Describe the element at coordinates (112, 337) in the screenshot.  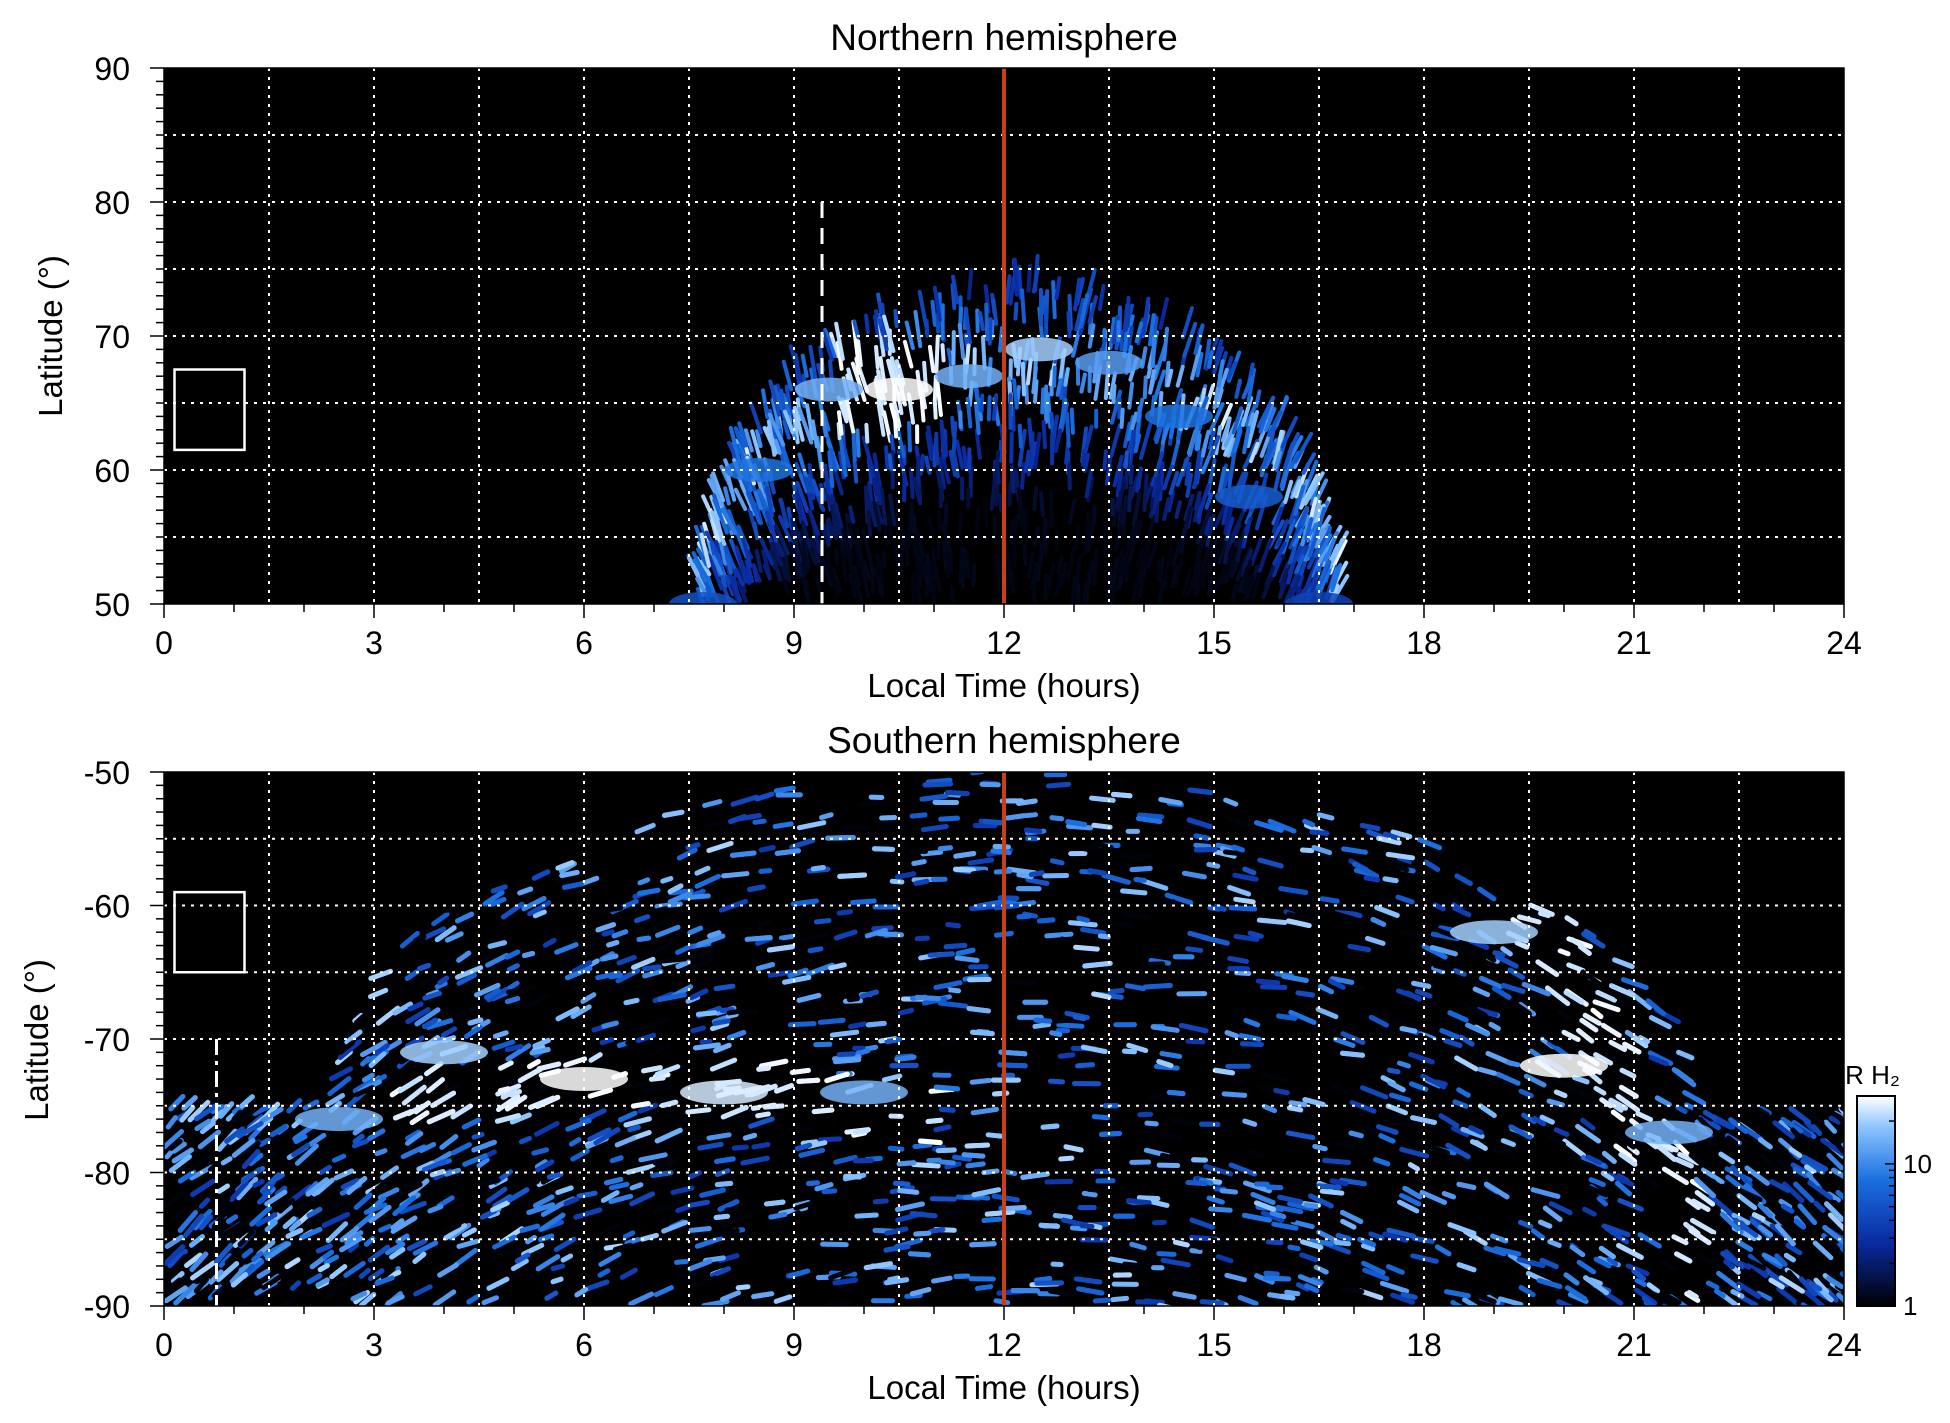
I see `y-tick-label: 70` at that location.